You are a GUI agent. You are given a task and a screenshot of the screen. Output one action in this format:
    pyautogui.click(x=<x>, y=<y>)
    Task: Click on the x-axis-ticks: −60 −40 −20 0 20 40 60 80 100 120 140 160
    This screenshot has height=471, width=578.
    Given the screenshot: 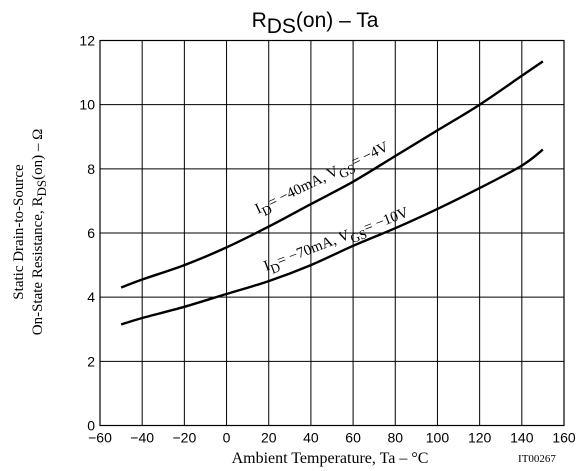 What is the action you would take?
    pyautogui.click(x=332, y=438)
    